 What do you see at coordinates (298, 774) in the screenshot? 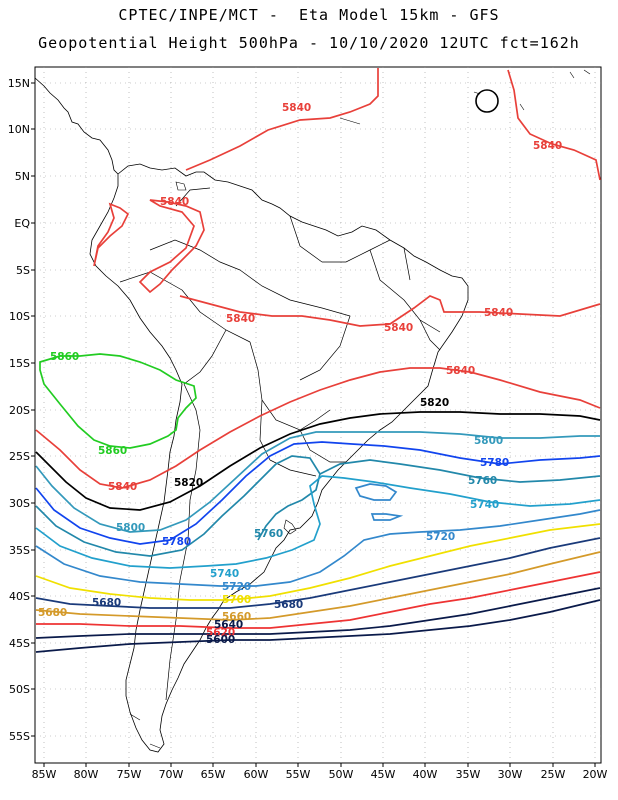
I see `longitude-label: 55W` at bounding box center [298, 774].